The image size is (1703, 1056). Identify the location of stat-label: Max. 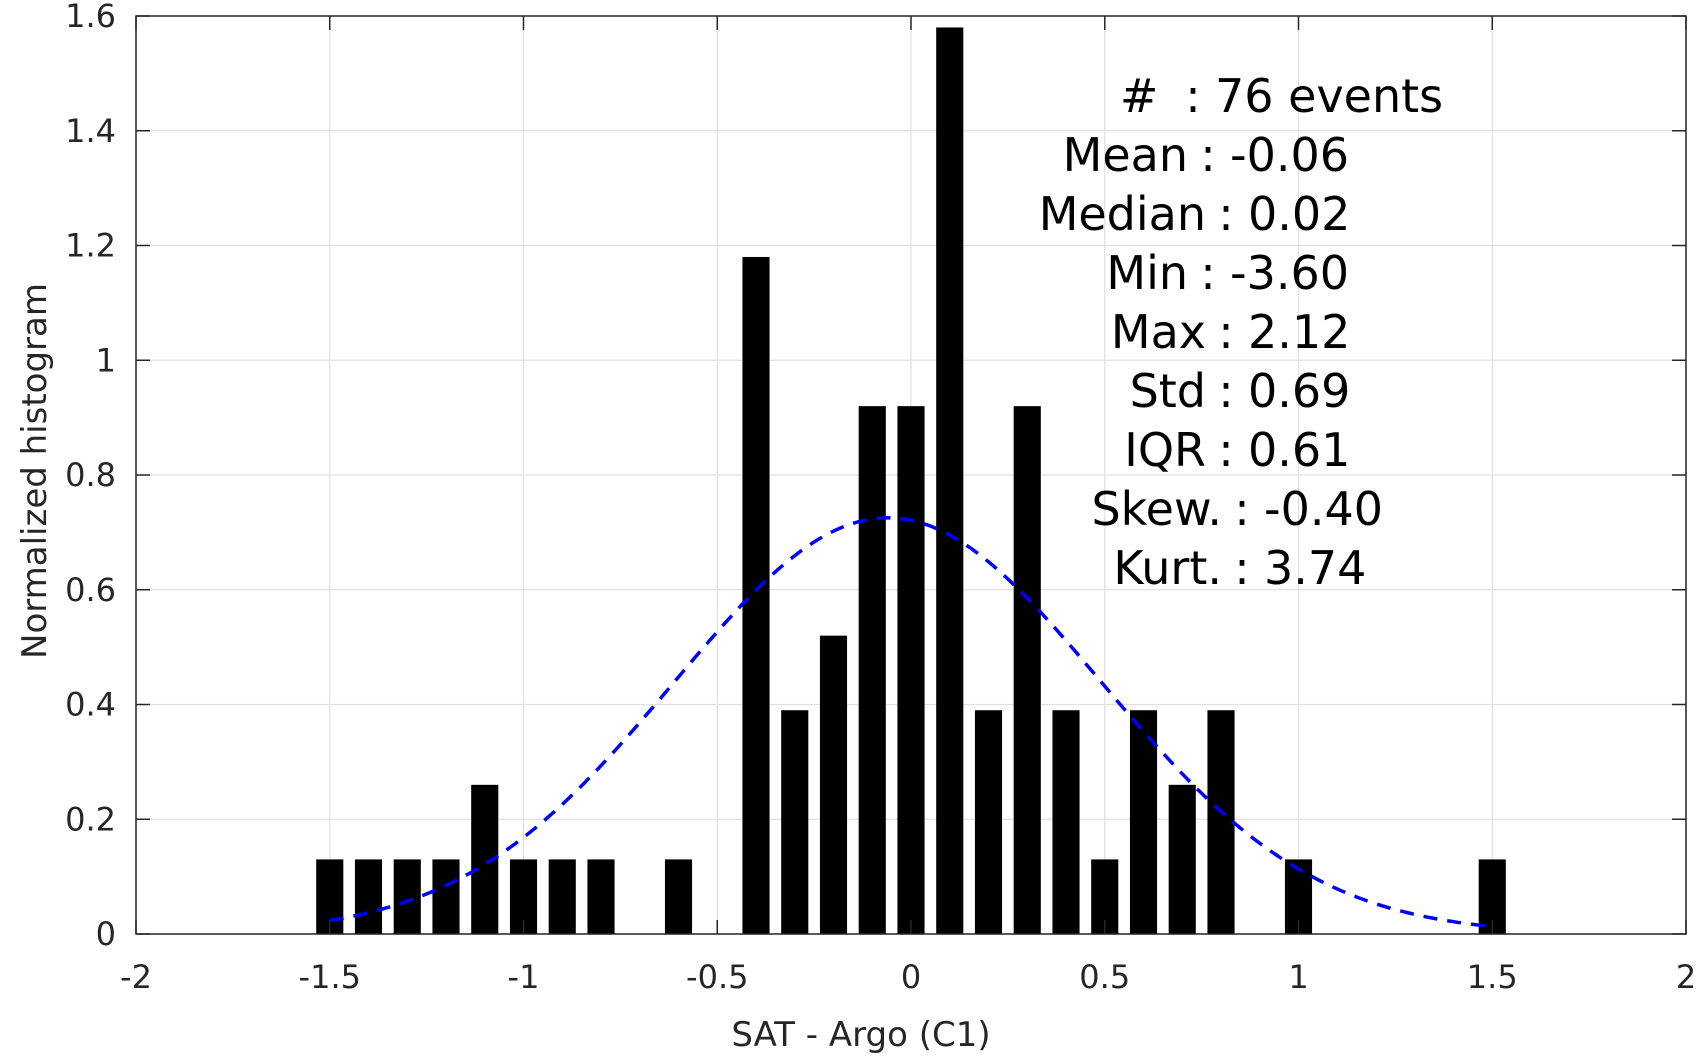
(1158, 332).